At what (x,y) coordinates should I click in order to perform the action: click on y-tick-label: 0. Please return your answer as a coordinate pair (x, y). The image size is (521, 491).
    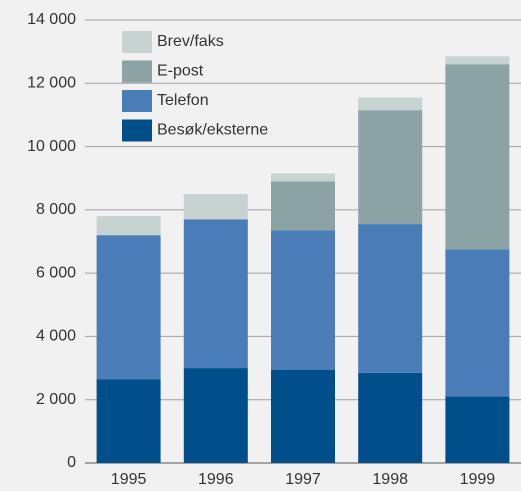
    Looking at the image, I should click on (71, 462).